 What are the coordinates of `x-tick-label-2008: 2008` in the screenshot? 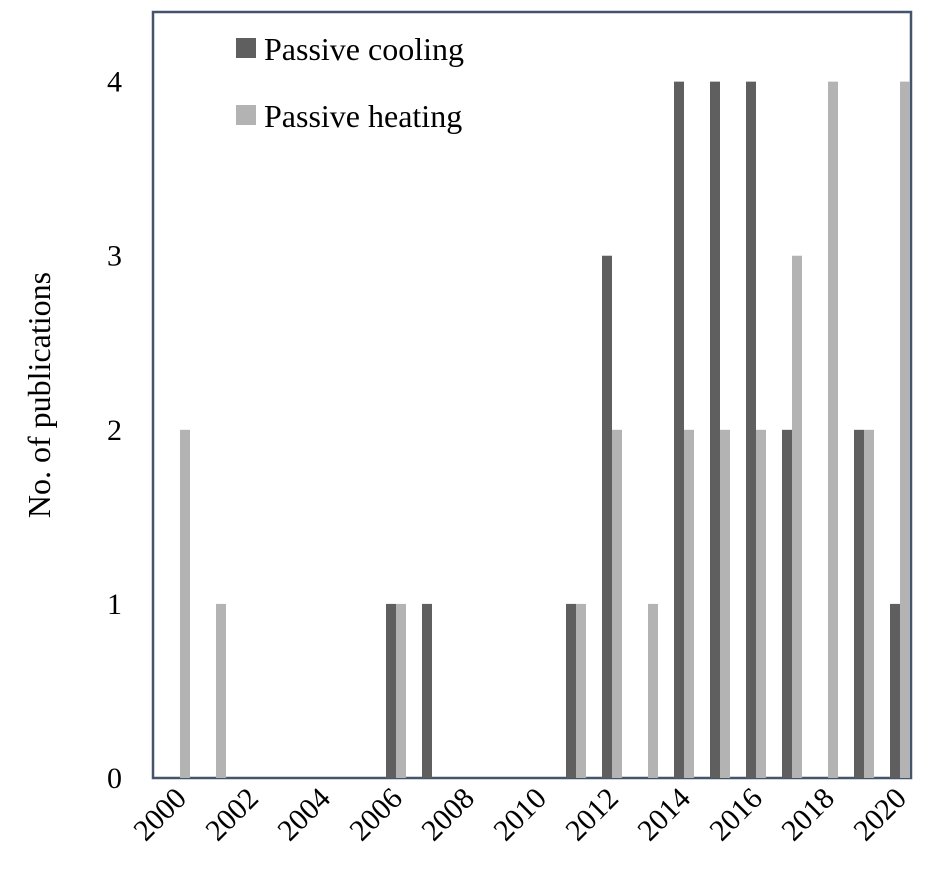 It's located at (448, 815).